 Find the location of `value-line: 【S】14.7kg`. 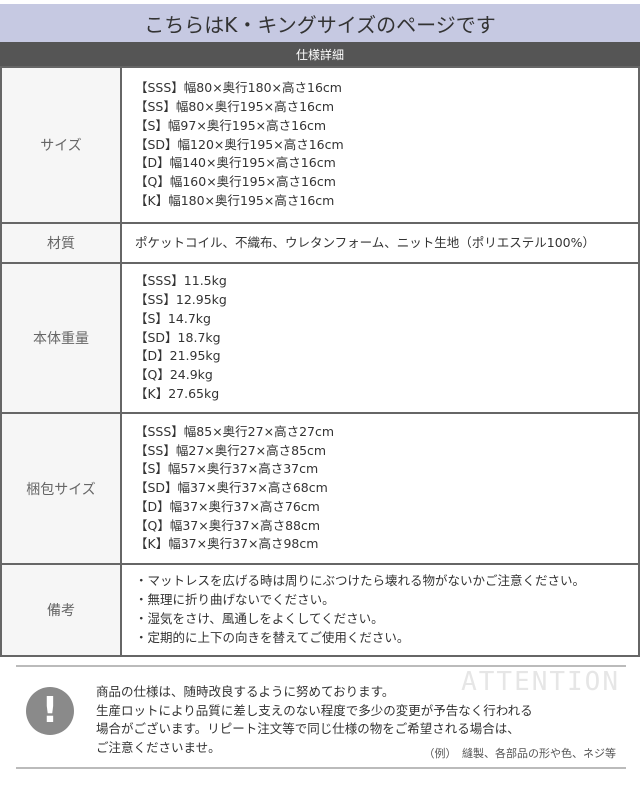

value-line: 【S】14.7kg is located at coordinates (173, 318).